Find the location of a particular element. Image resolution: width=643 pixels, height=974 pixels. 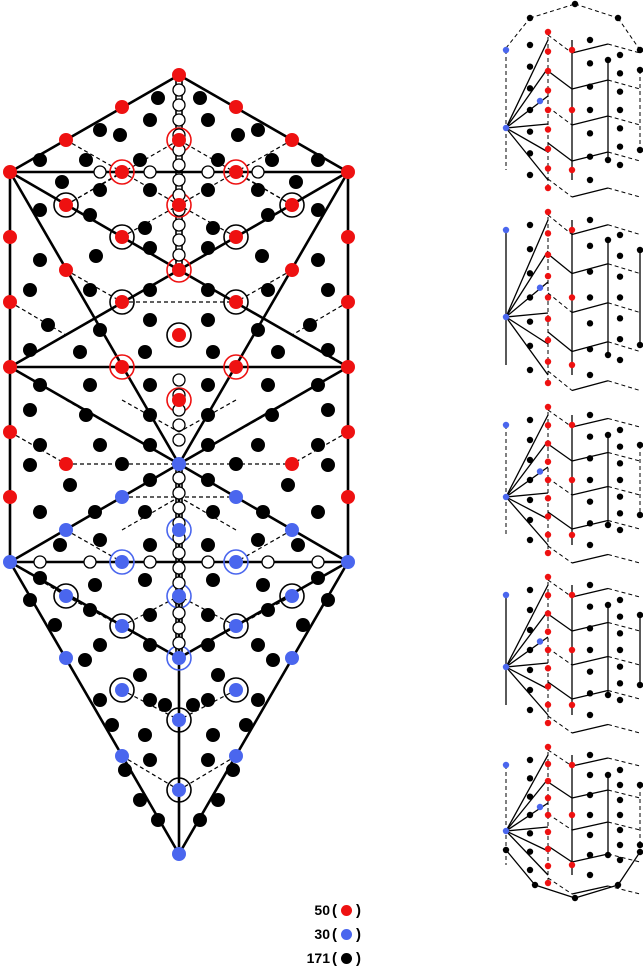

red-dot-icon is located at coordinates (346, 910).